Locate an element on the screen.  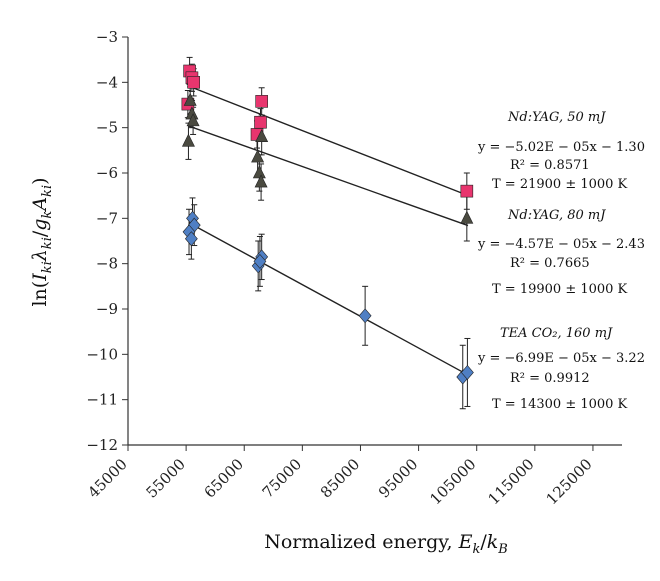
y-axis-title: ln(Ikiλki/gkAki) is located at coordinates (42, 241).